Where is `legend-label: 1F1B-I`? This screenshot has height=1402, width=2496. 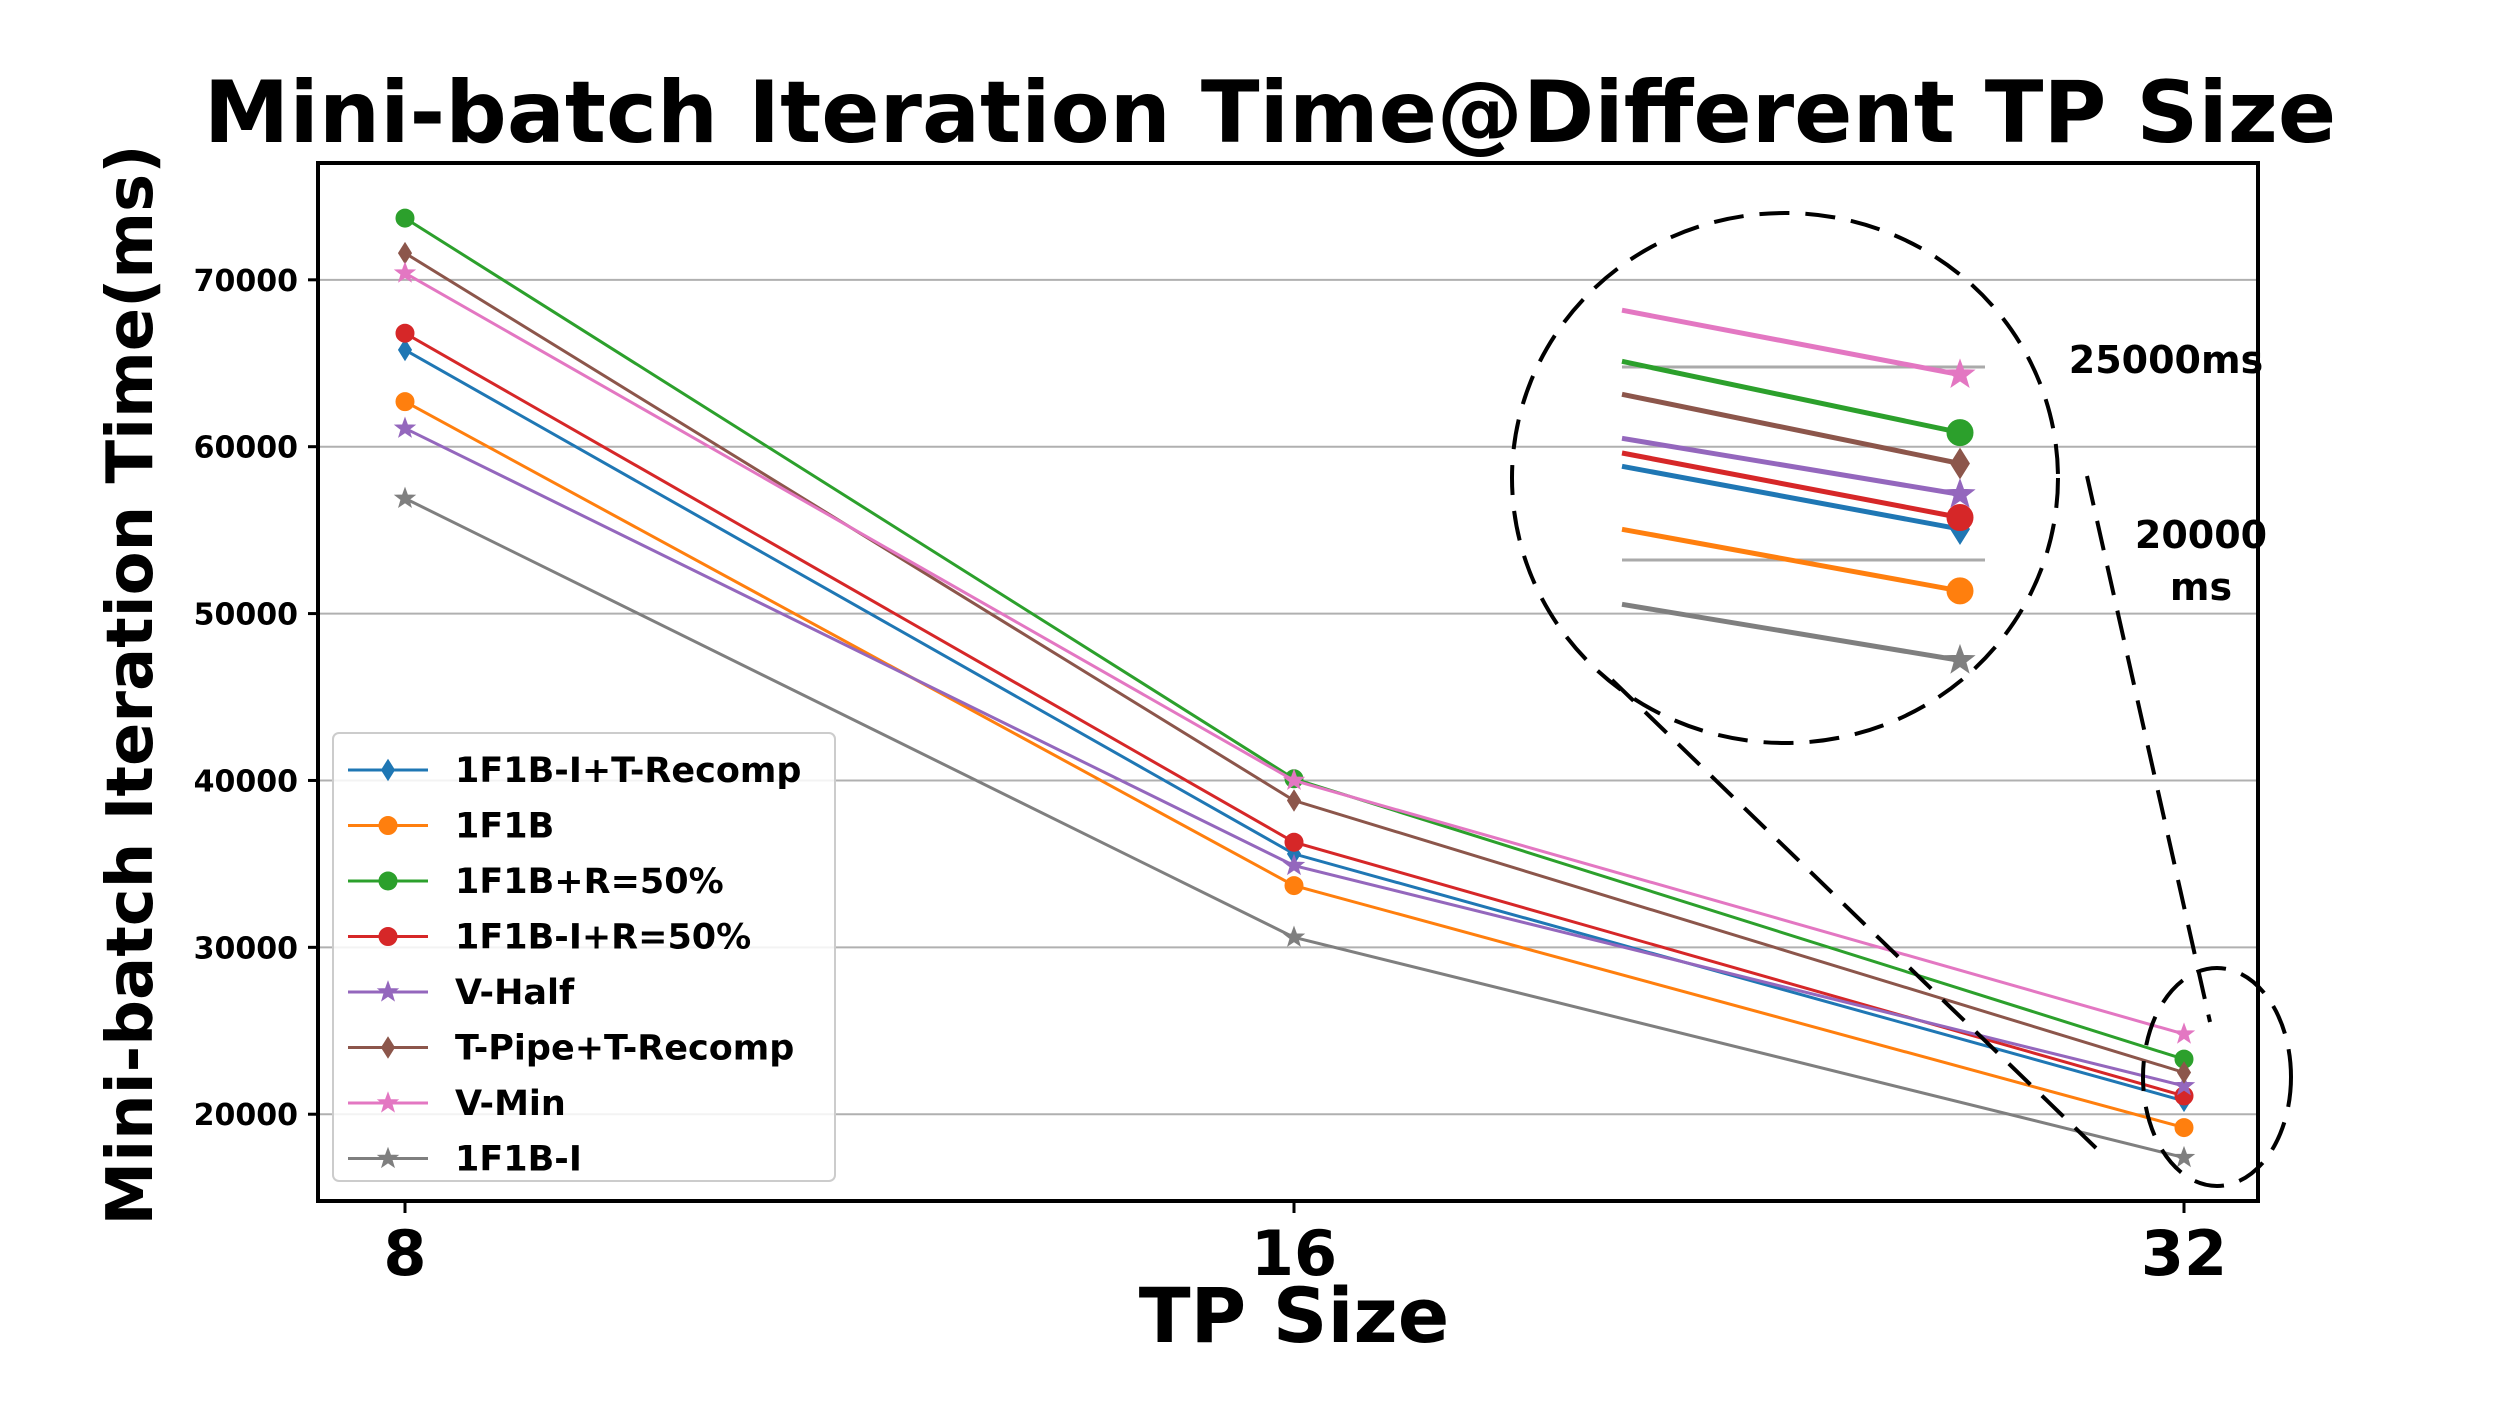 legend-label: 1F1B-I is located at coordinates (518, 1160).